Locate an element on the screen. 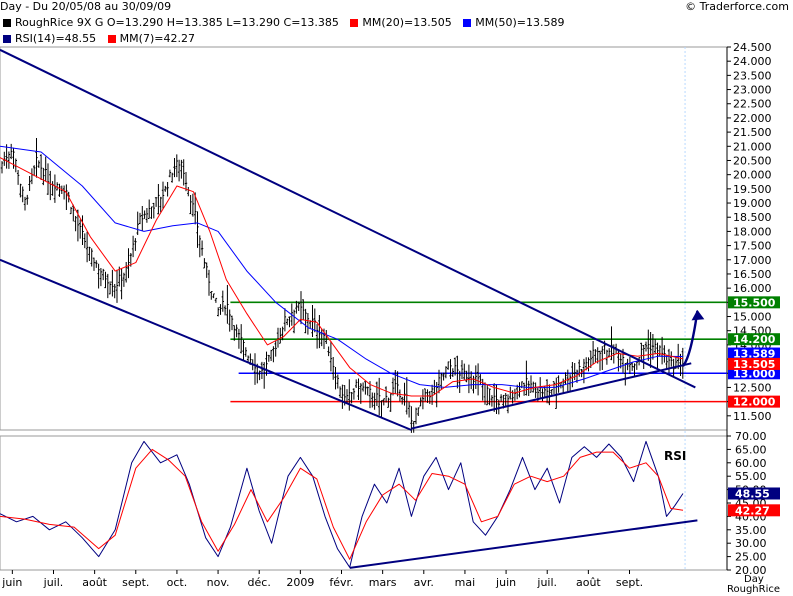 This screenshot has height=596, width=793. price-ytick-label: 11.500 is located at coordinates (752, 416).